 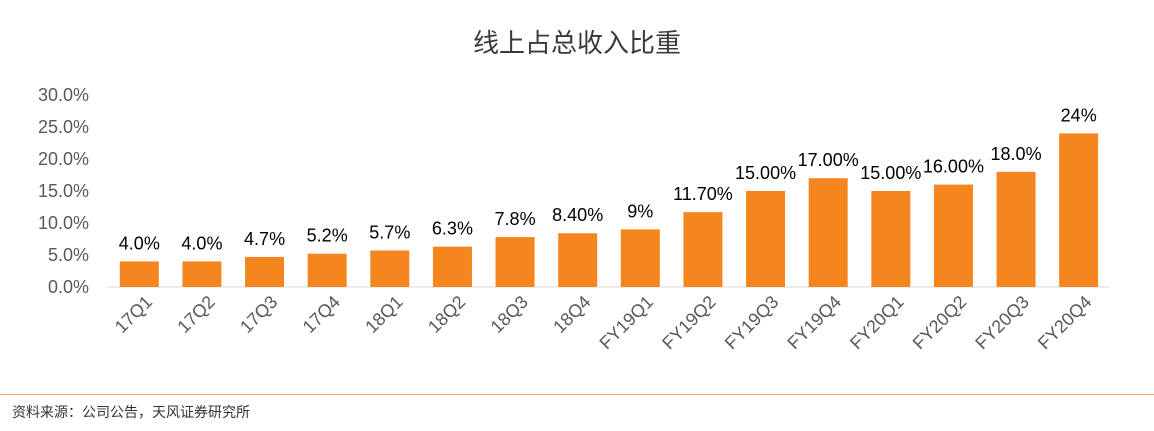 What do you see at coordinates (577, 44) in the screenshot?
I see `chart-title: 线上占总收入比重` at bounding box center [577, 44].